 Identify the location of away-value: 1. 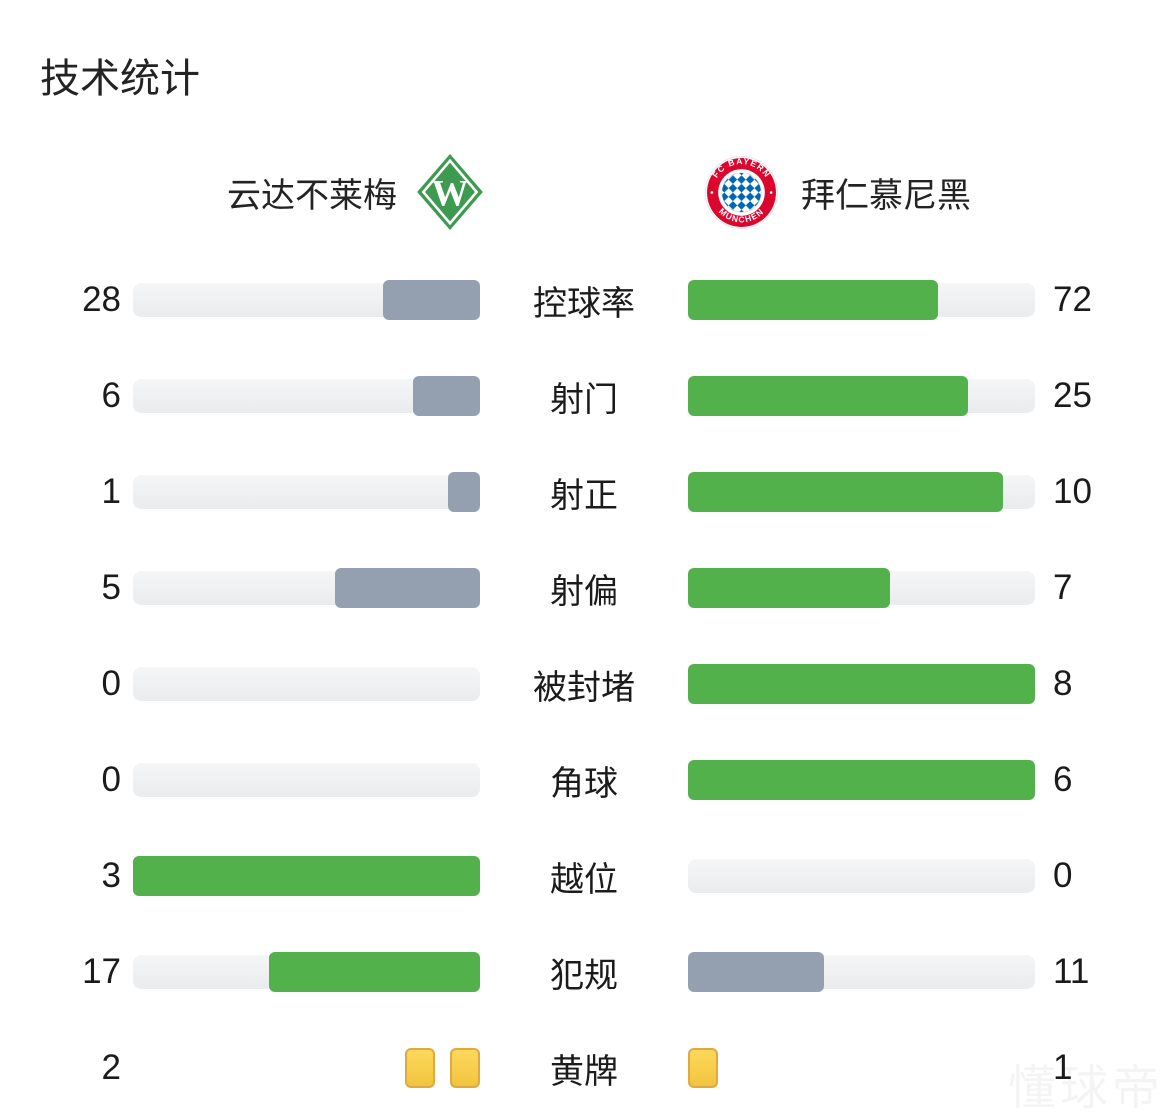
(1063, 1067).